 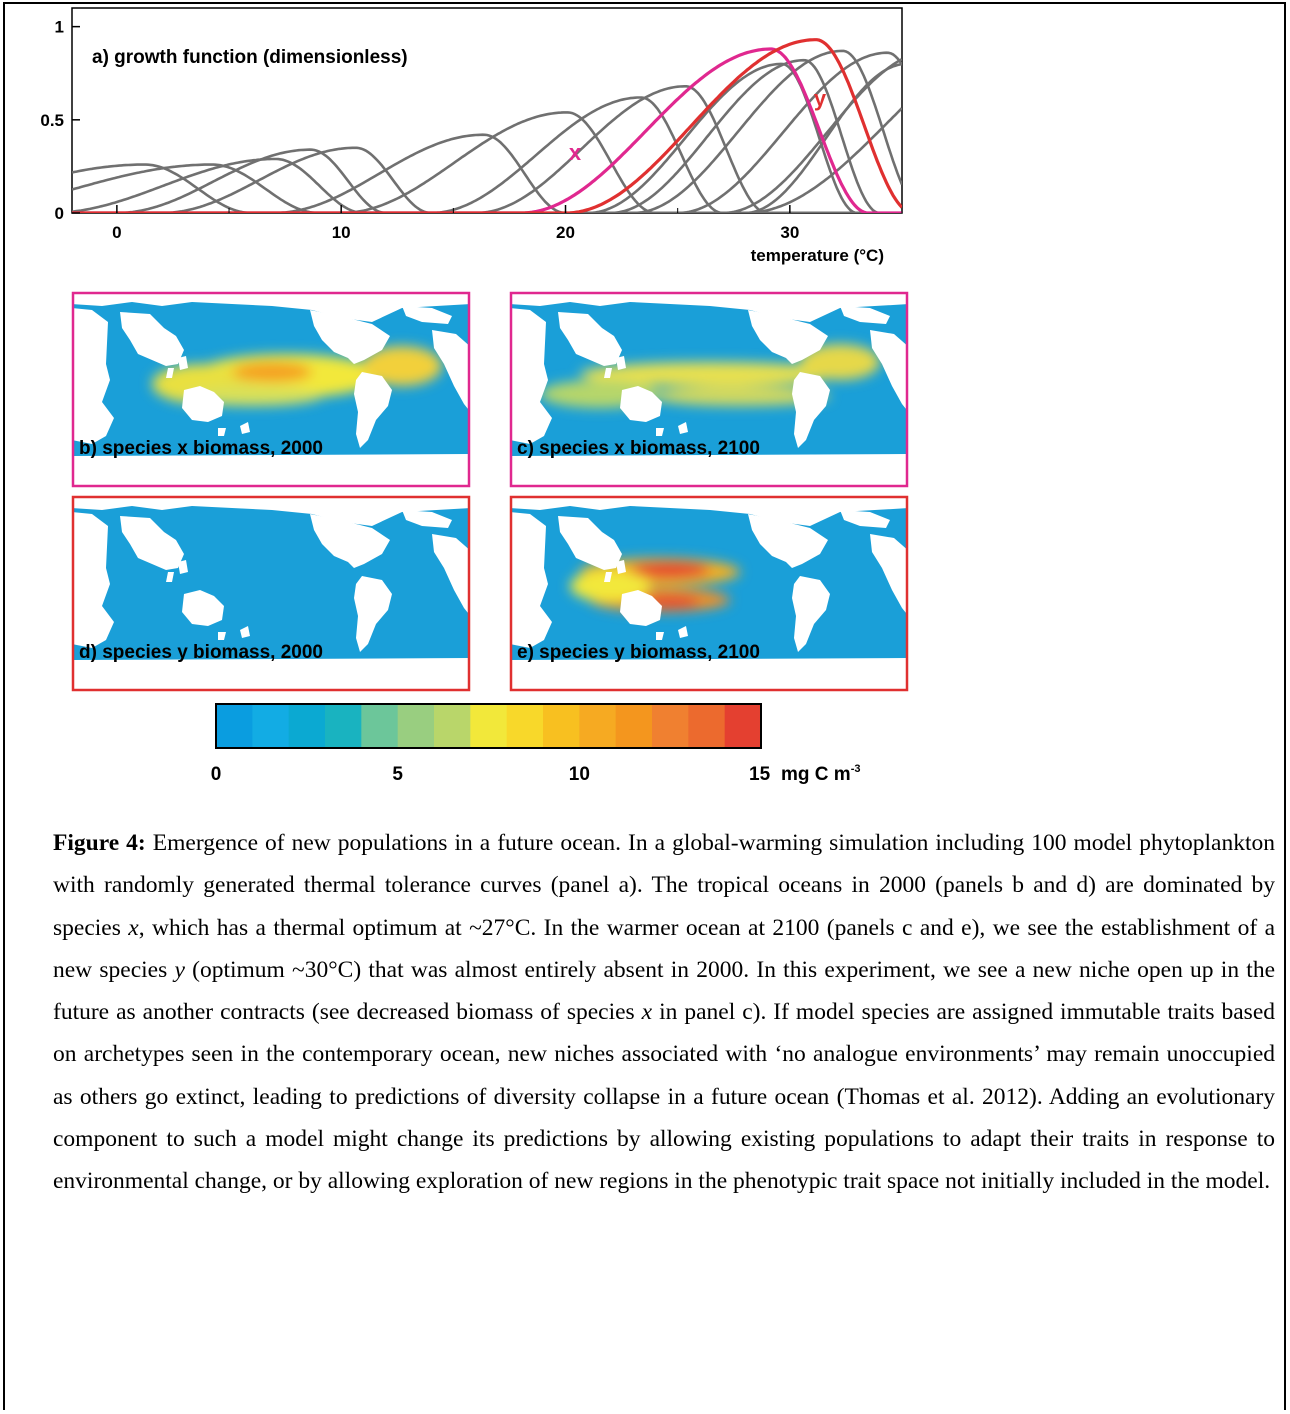 I want to click on colorbar-tick-label: 0, so click(x=216, y=774).